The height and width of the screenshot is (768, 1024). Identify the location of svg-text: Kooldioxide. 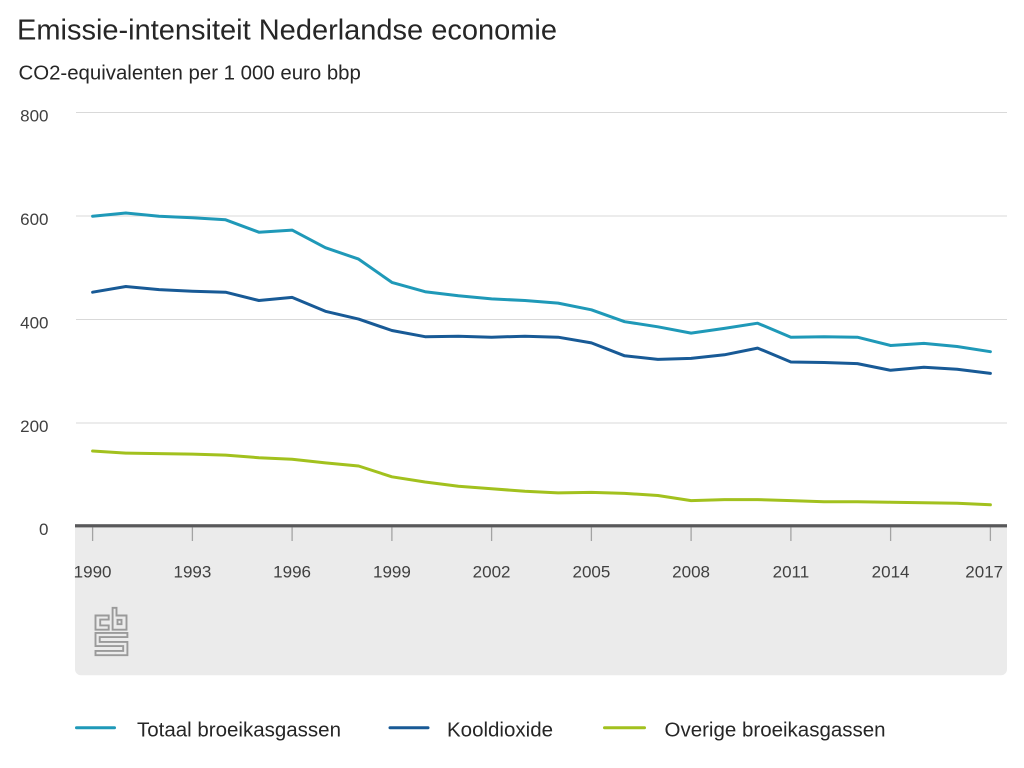
(500, 729).